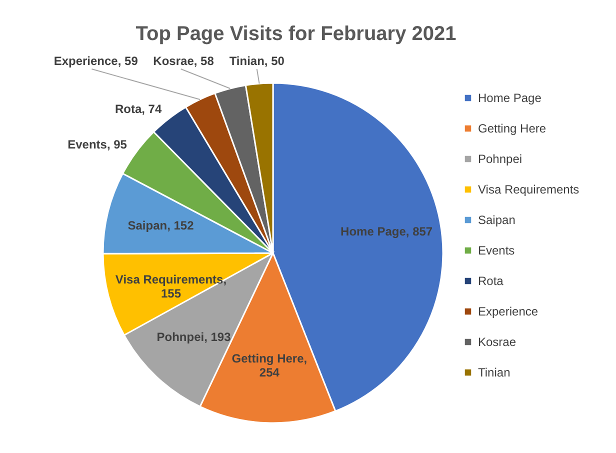  Describe the element at coordinates (161, 225) in the screenshot. I see `data-label: Saipan, 152` at that location.